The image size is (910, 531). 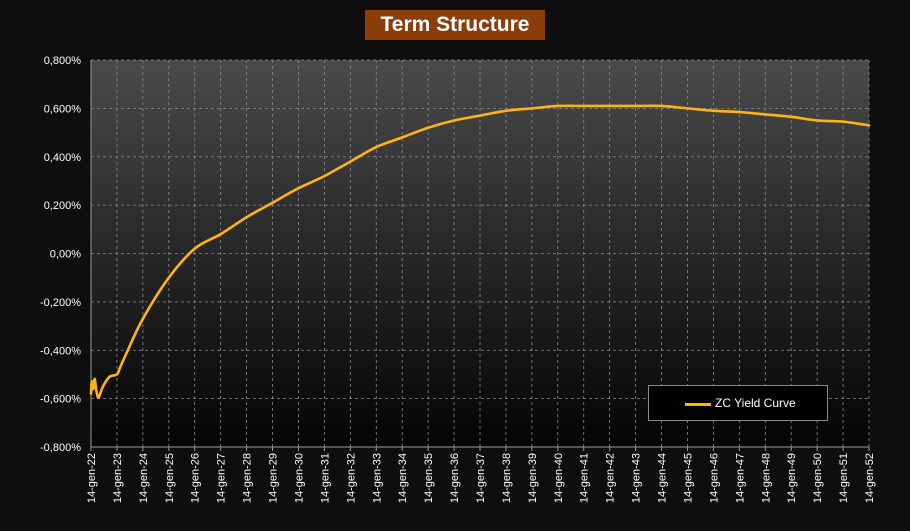 What do you see at coordinates (844, 478) in the screenshot?
I see `x-tick-label: 14-gen-51` at bounding box center [844, 478].